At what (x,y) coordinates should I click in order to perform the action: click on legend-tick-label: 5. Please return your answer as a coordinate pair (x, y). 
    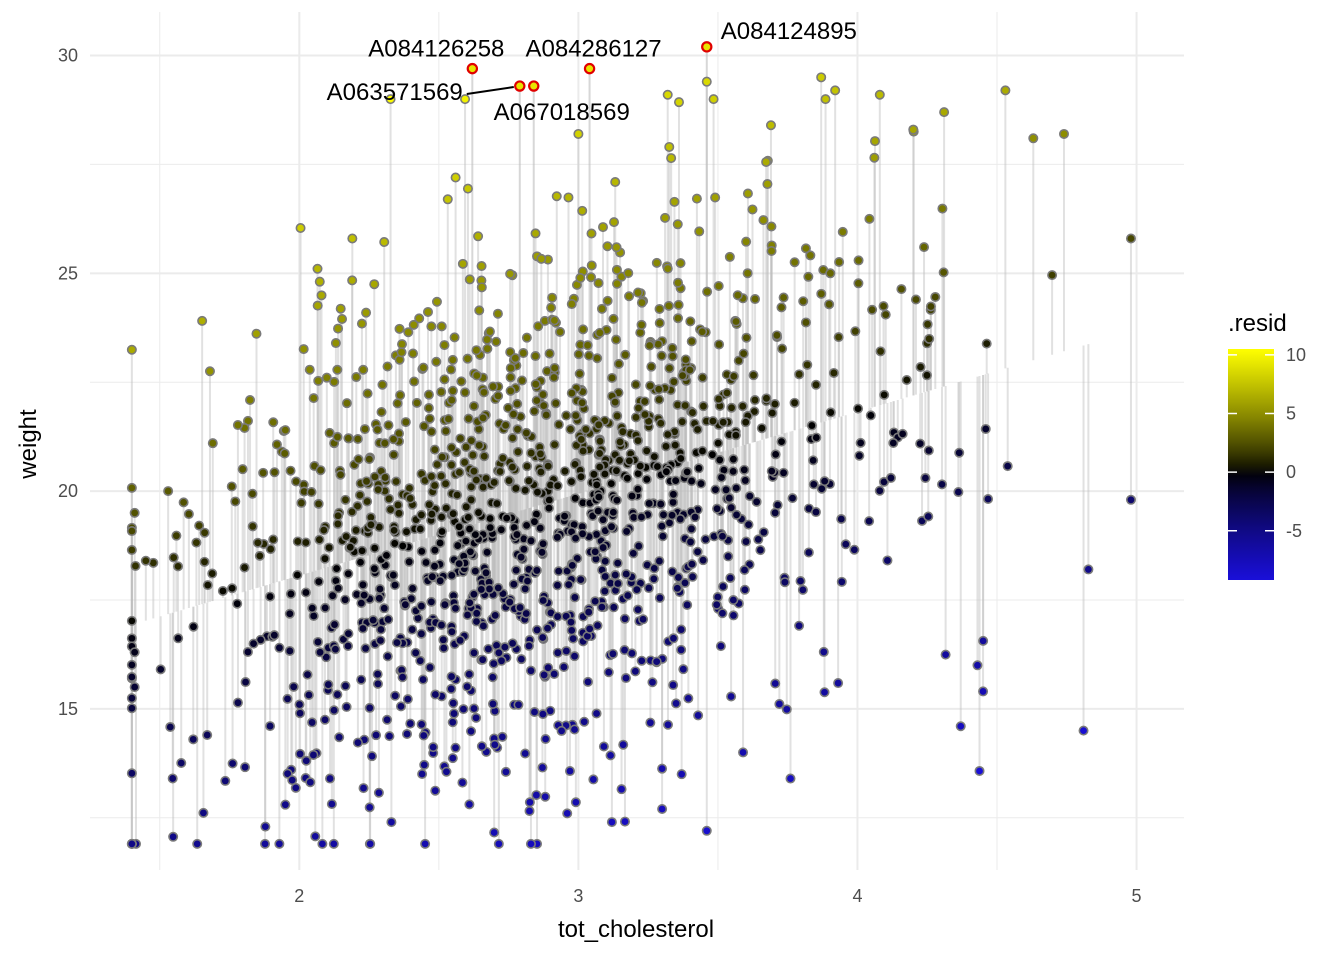
    Looking at the image, I should click on (1291, 413).